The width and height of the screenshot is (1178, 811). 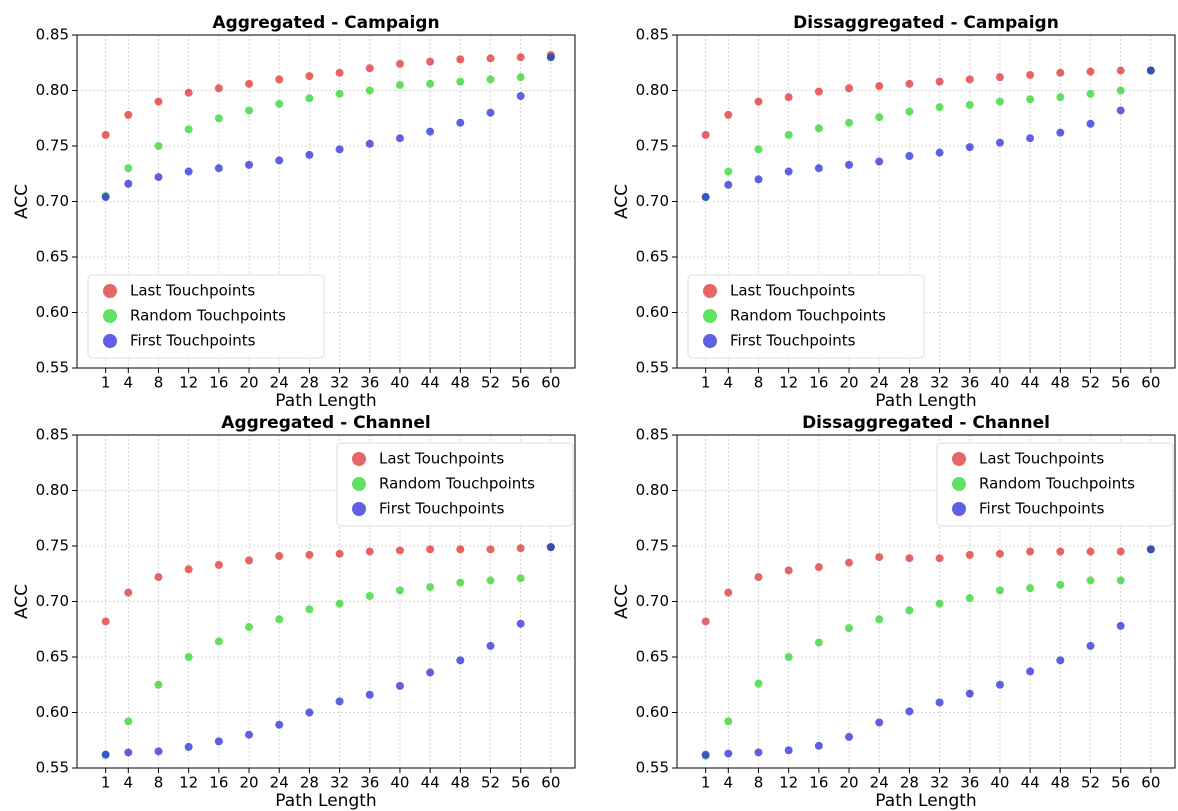 What do you see at coordinates (1042, 509) in the screenshot?
I see `legend-label: First Touchpoints` at bounding box center [1042, 509].